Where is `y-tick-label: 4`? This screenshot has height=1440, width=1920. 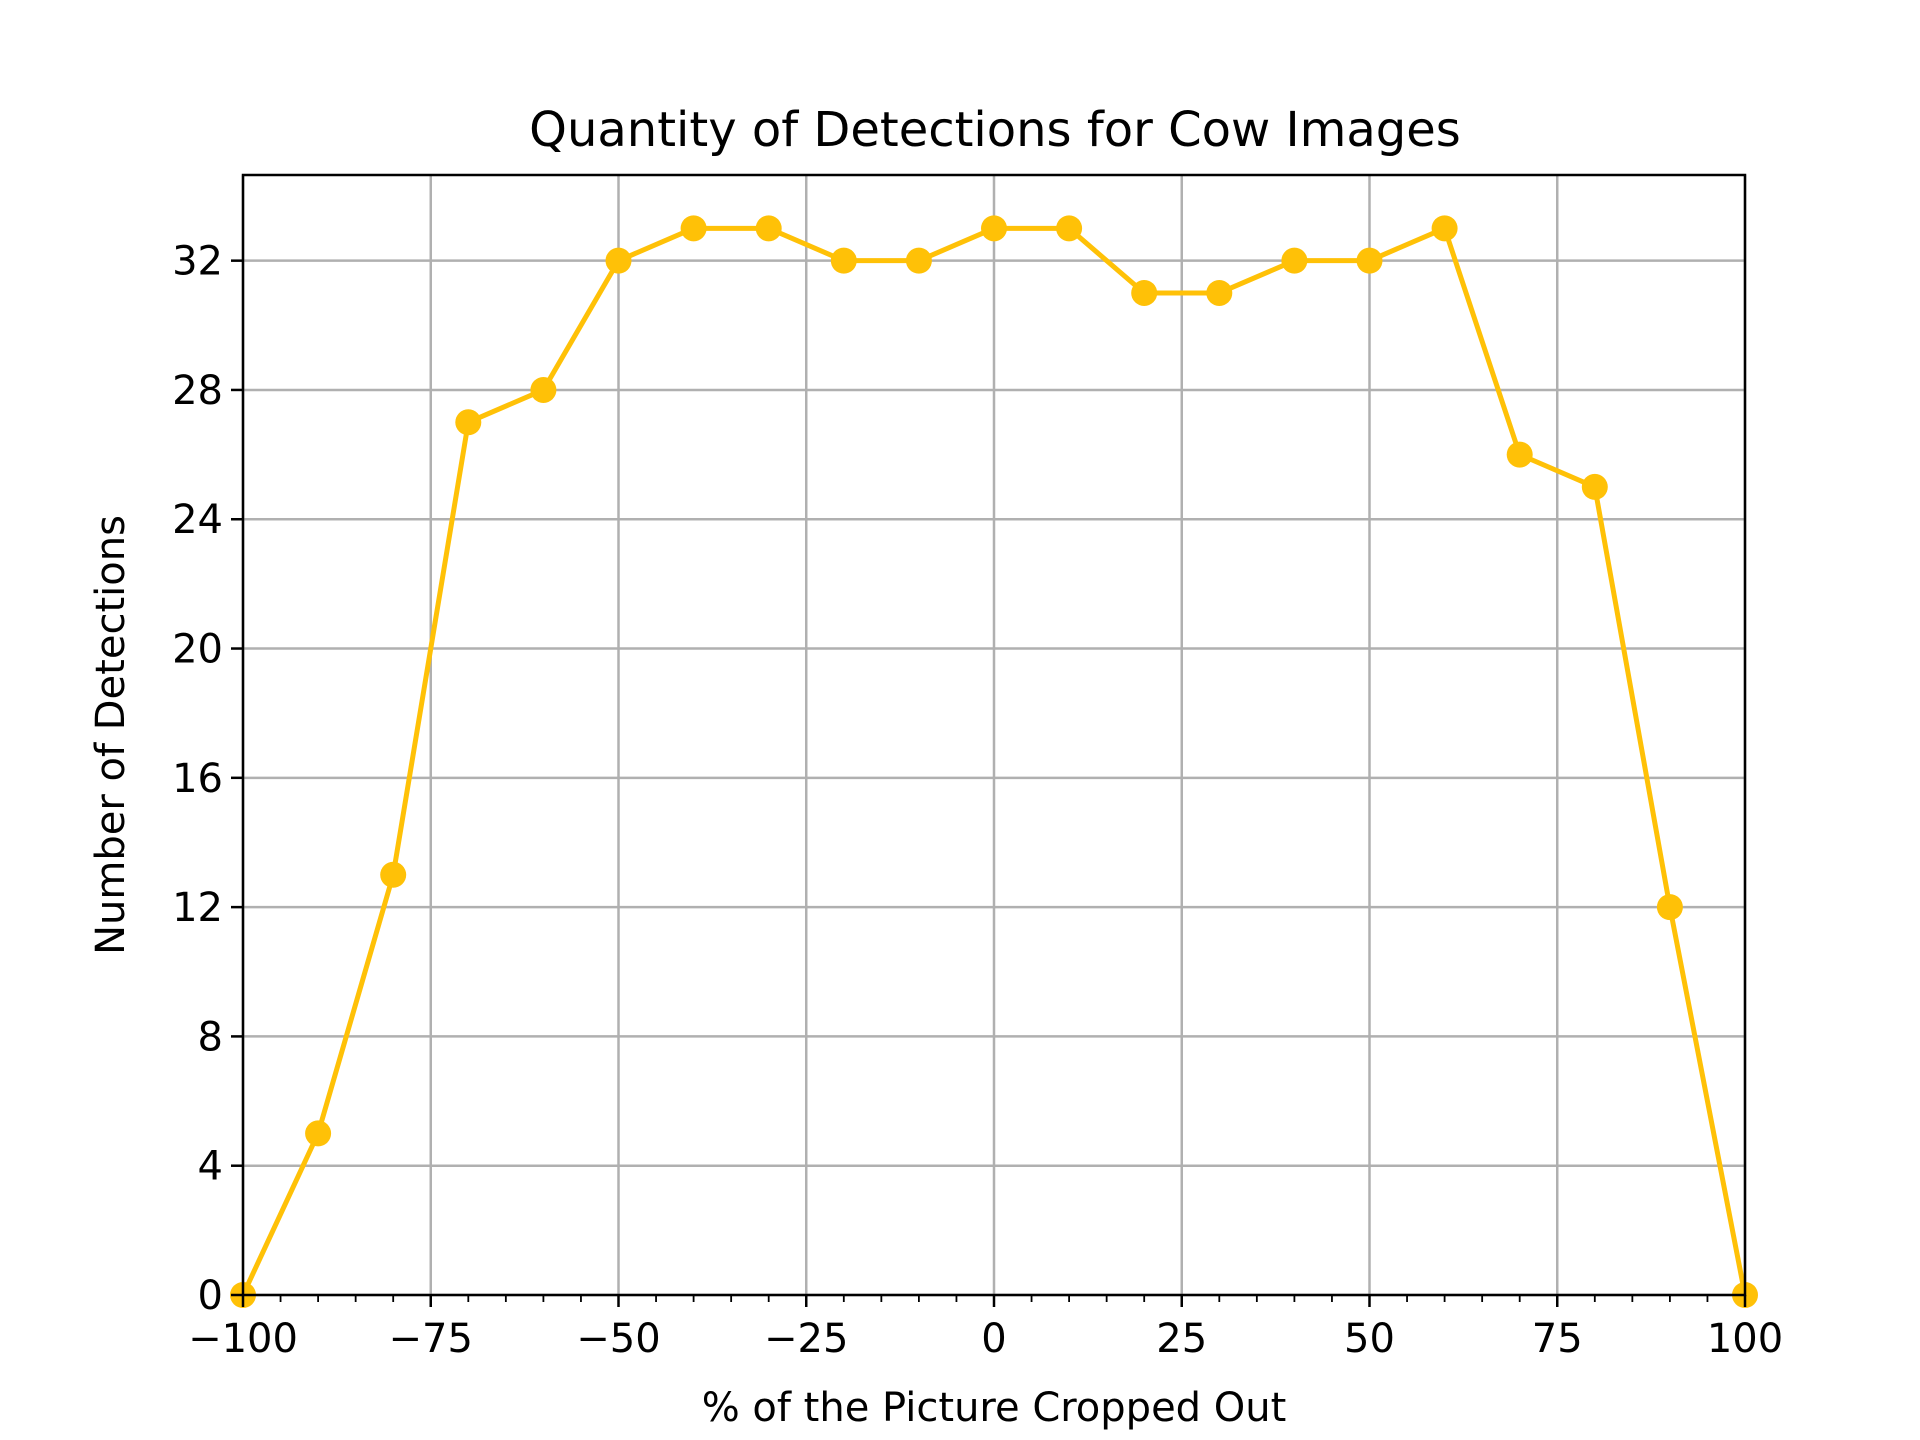 y-tick-label: 4 is located at coordinates (210, 1167).